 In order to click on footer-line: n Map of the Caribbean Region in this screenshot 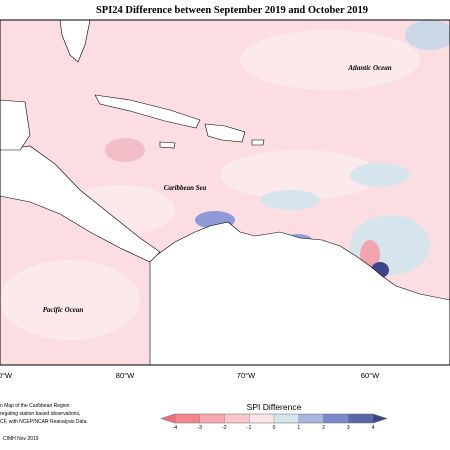, I will do `click(35, 406)`.